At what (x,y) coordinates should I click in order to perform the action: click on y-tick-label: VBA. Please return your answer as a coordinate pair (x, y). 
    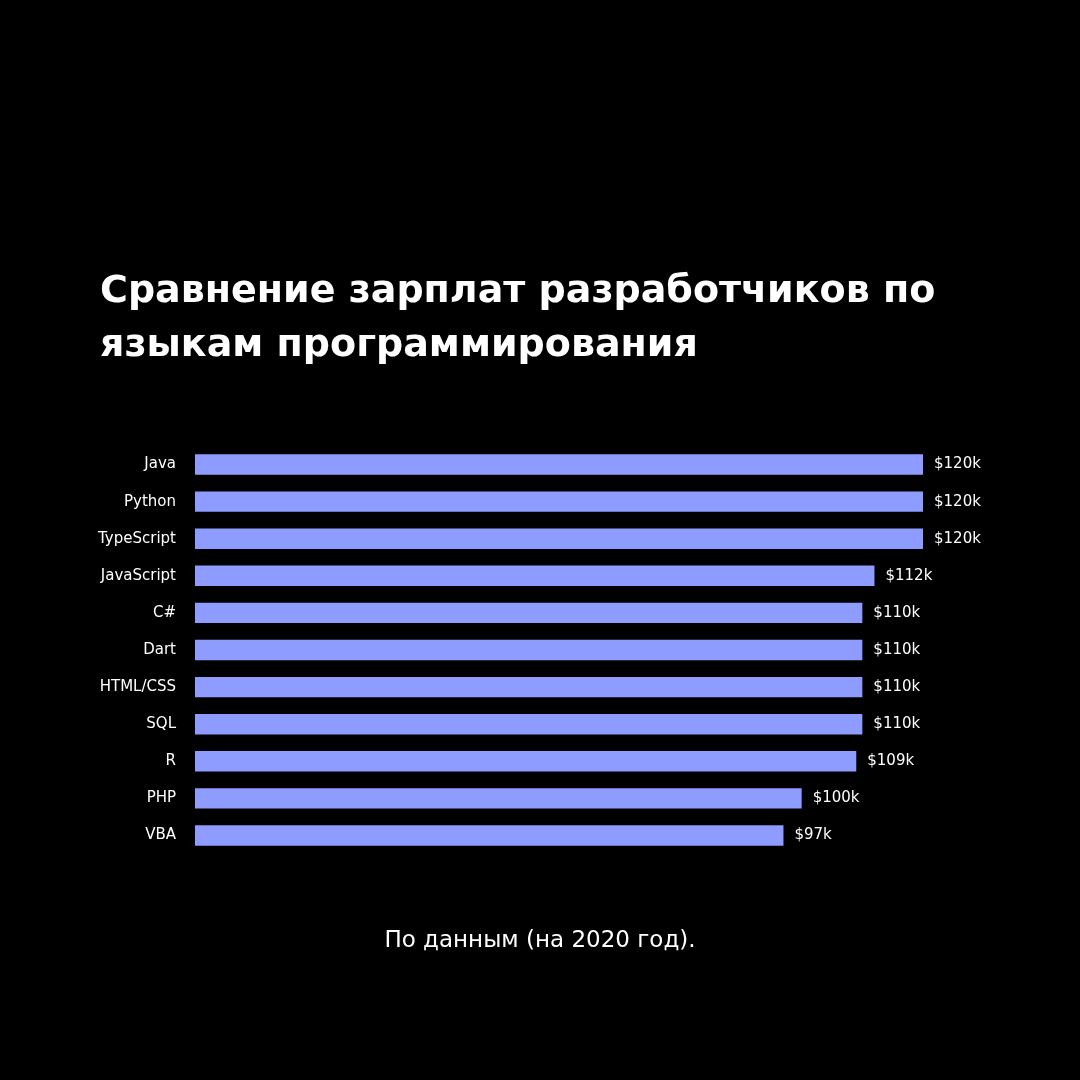
    Looking at the image, I should click on (161, 834).